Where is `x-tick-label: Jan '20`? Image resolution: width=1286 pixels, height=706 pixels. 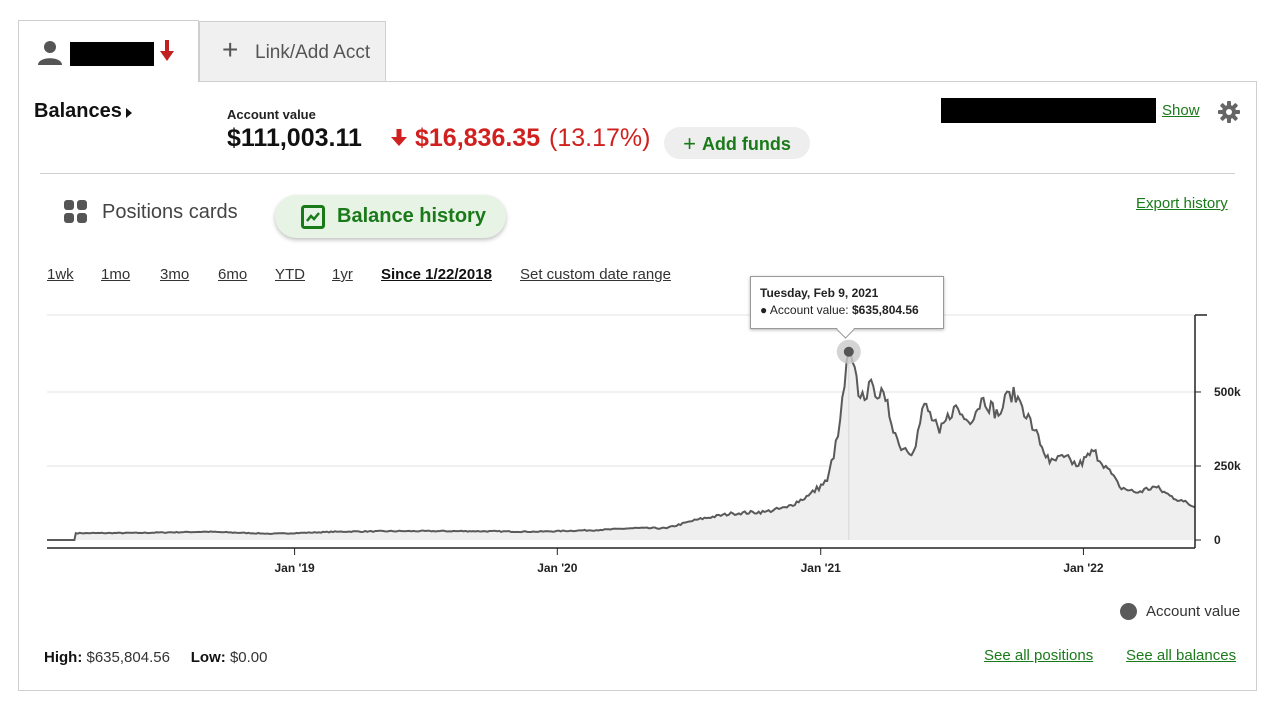
x-tick-label: Jan '20 is located at coordinates (557, 568).